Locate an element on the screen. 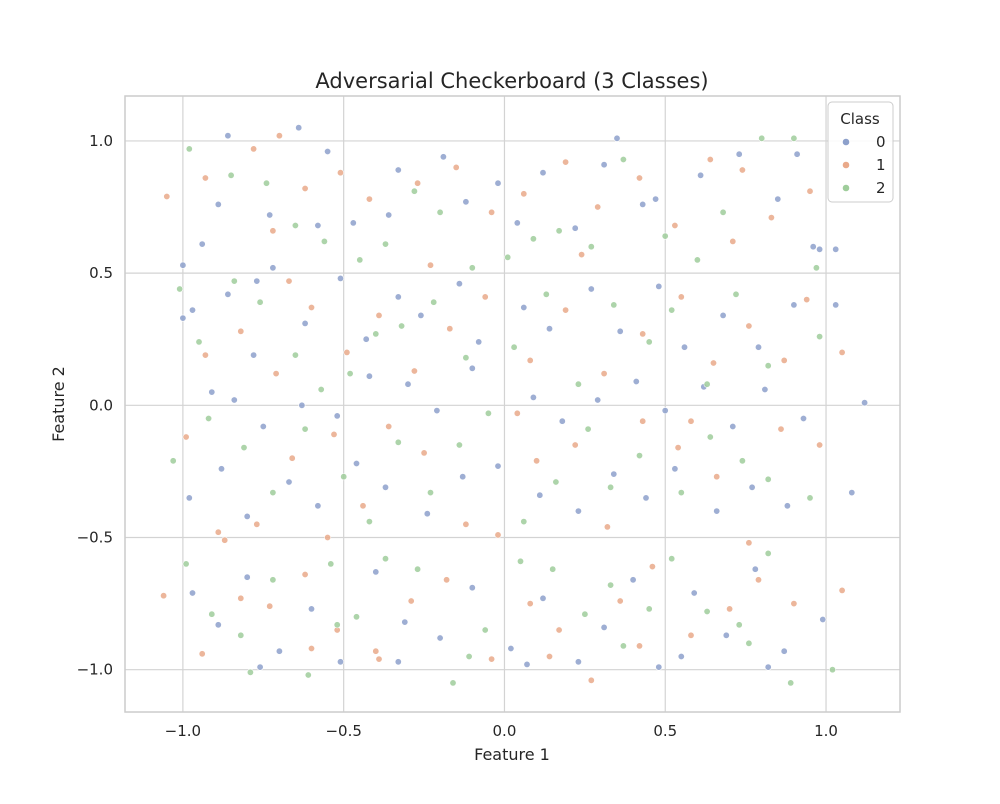 The height and width of the screenshot is (804, 1000). x-axis-label: Feature 1 is located at coordinates (512, 754).